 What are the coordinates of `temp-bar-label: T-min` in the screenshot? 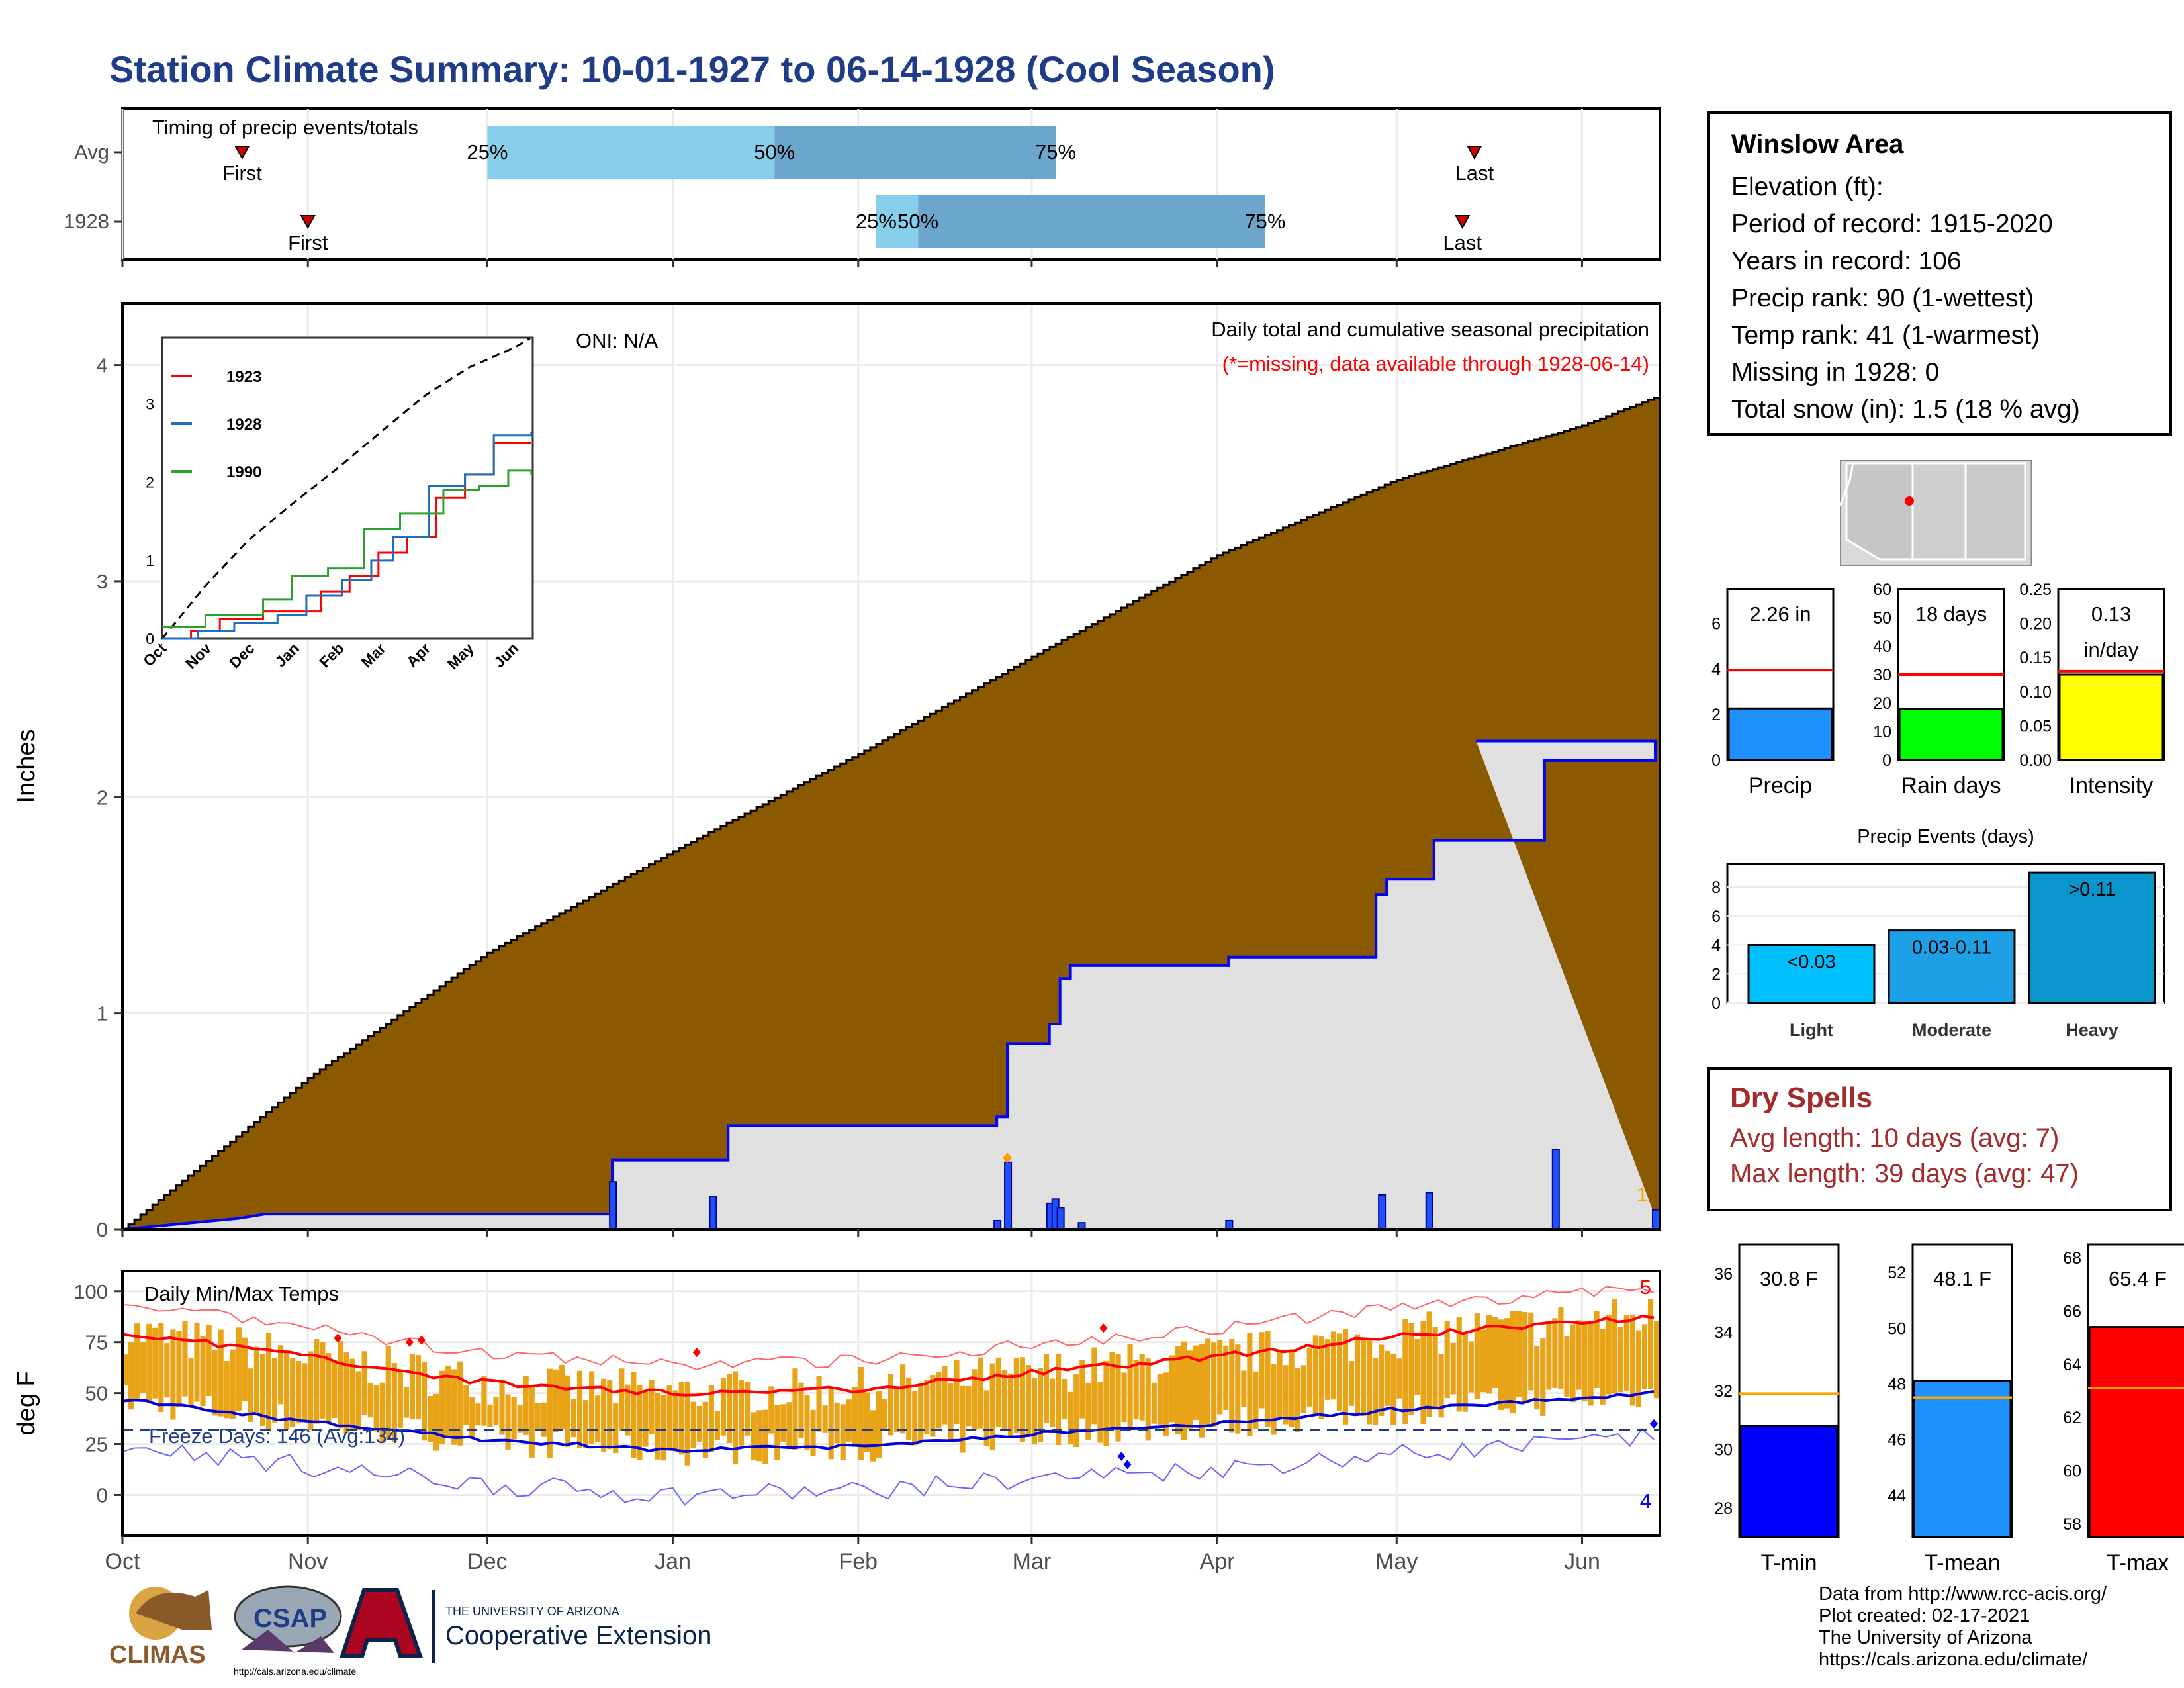 It's located at (1789, 1562).